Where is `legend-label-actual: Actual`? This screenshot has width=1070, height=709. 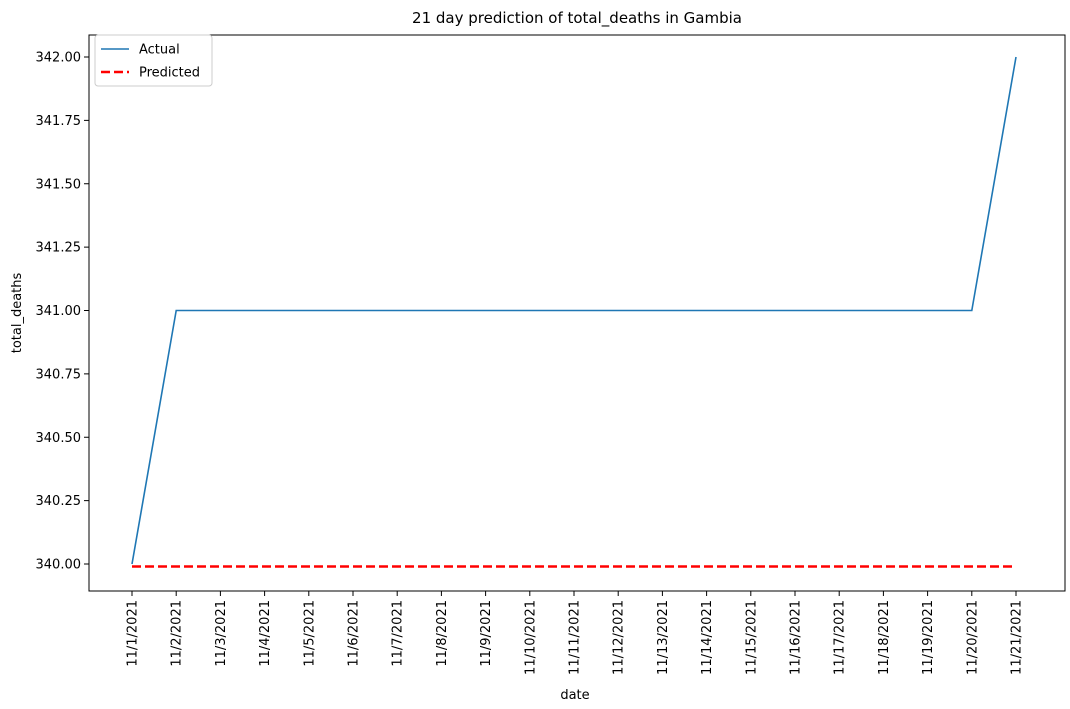
legend-label-actual: Actual is located at coordinates (159, 50).